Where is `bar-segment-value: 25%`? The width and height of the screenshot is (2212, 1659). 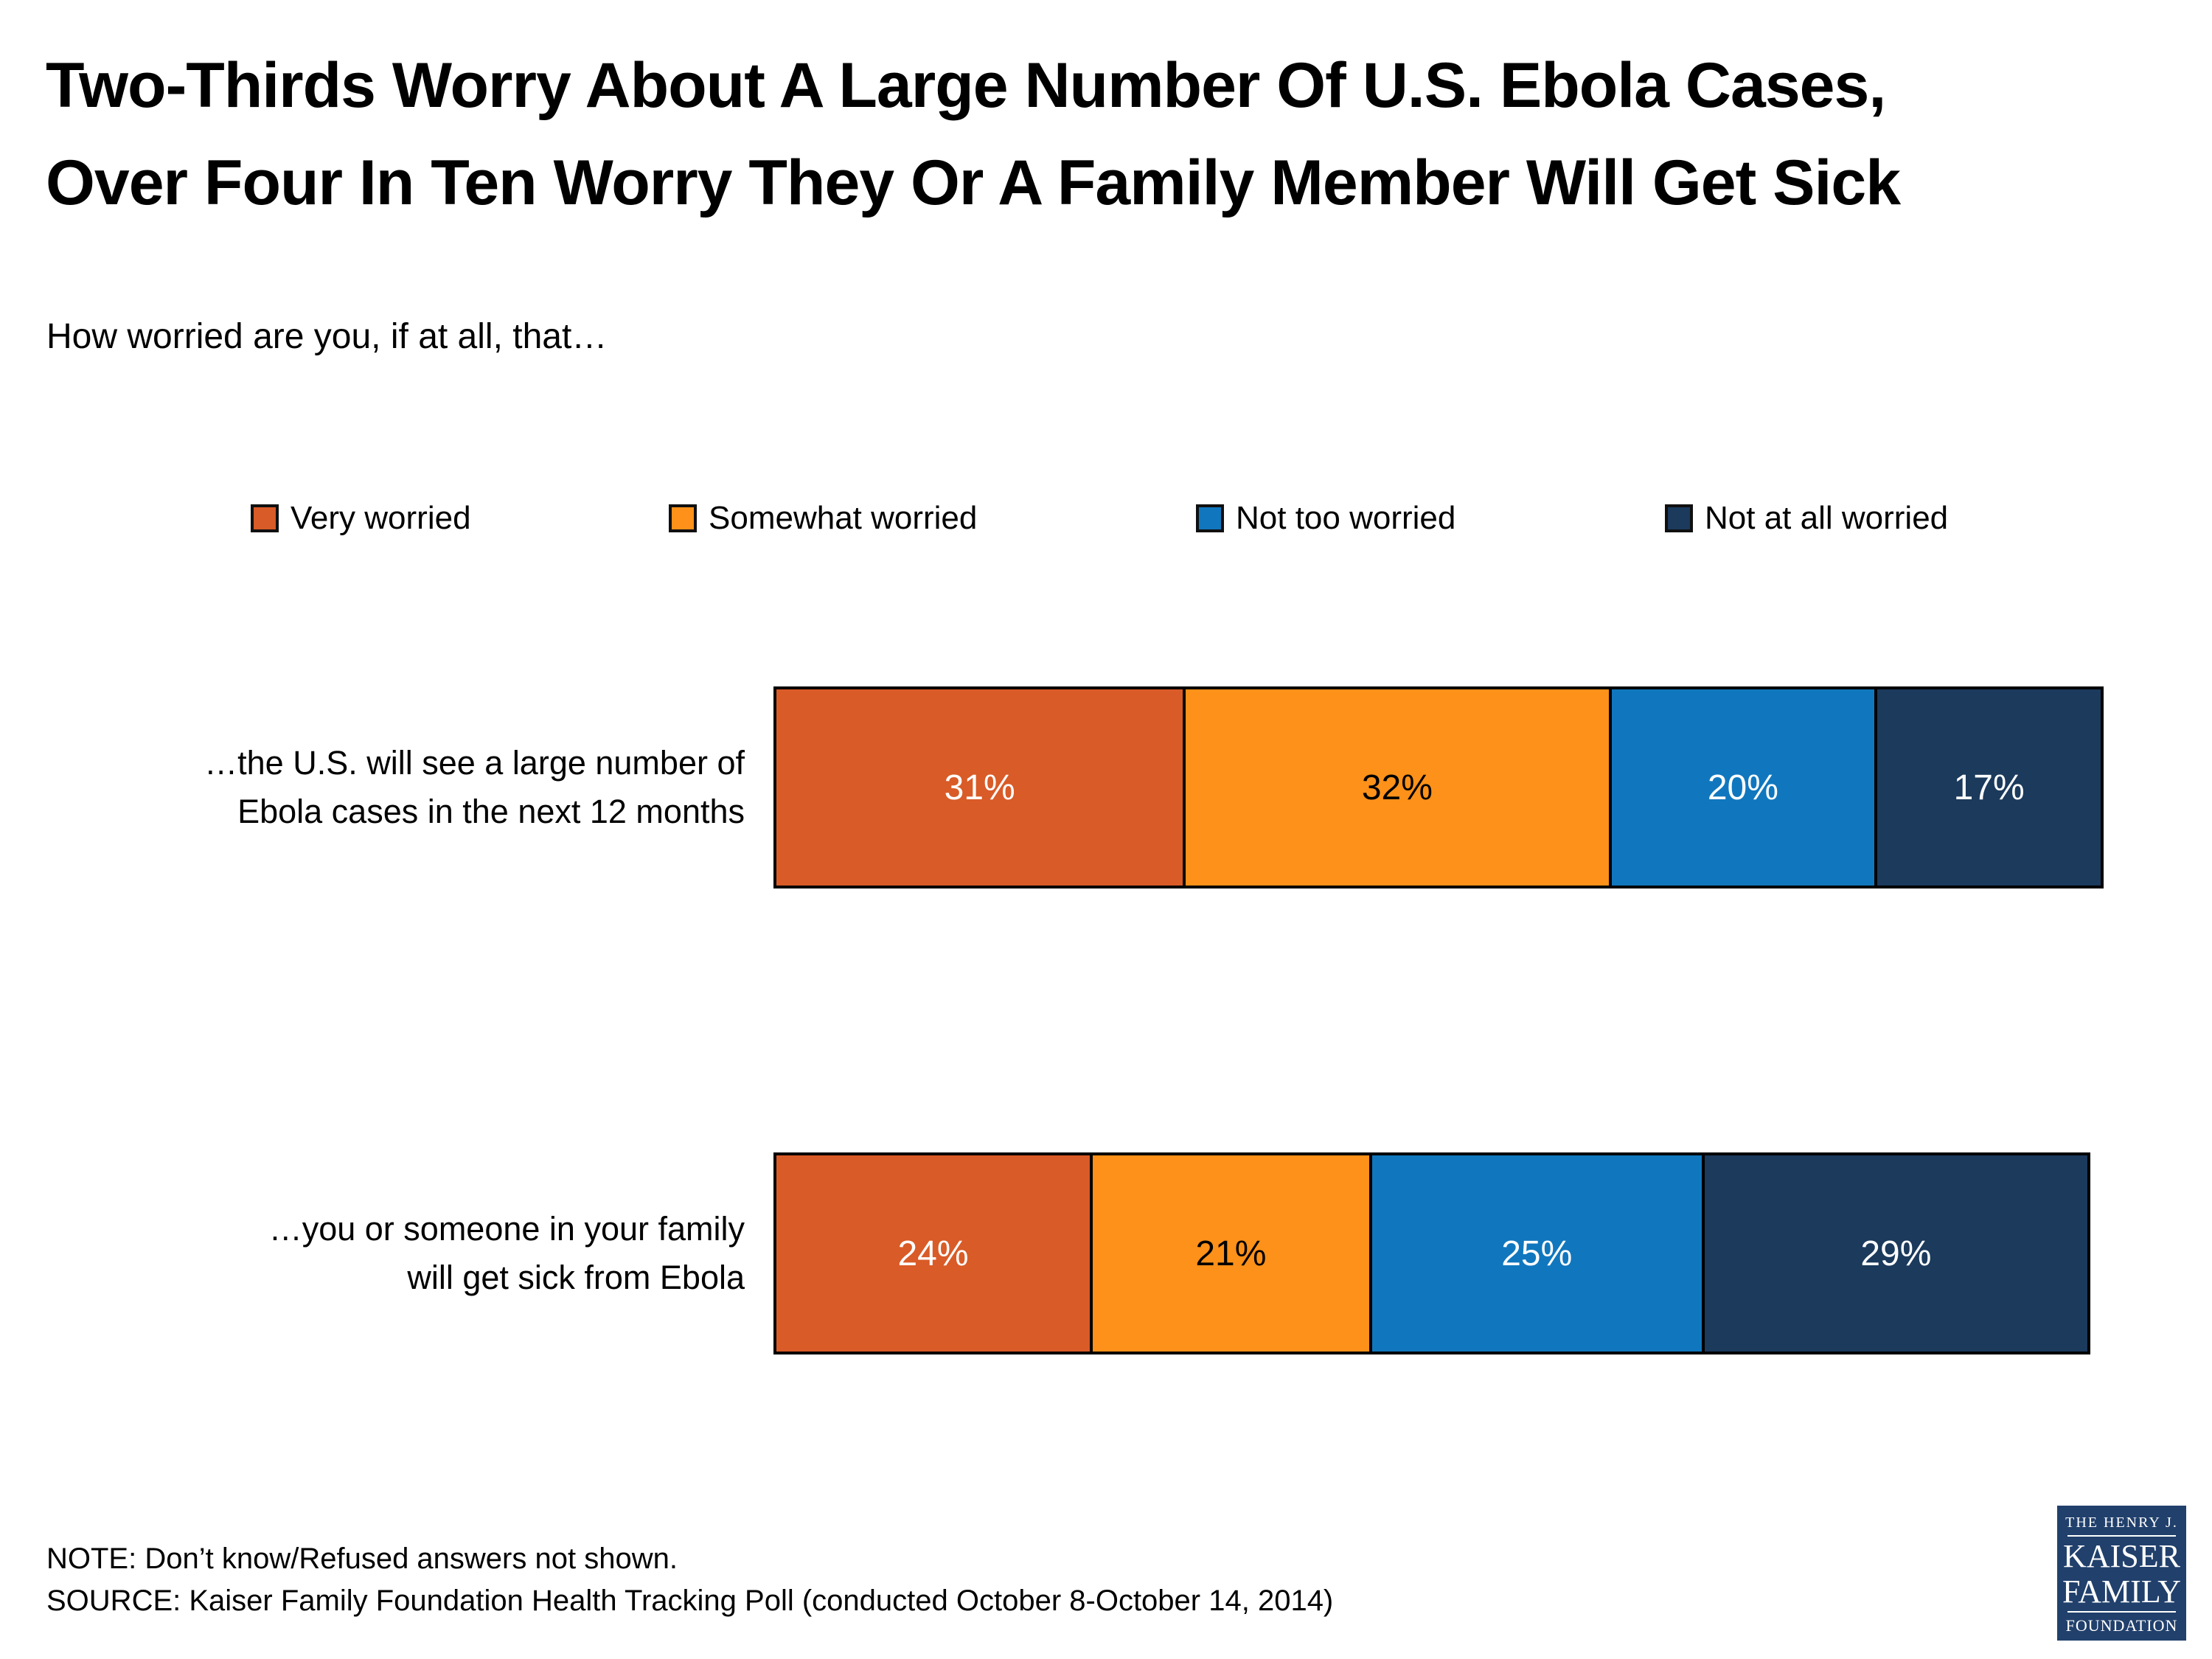 bar-segment-value: 25% is located at coordinates (1537, 1253).